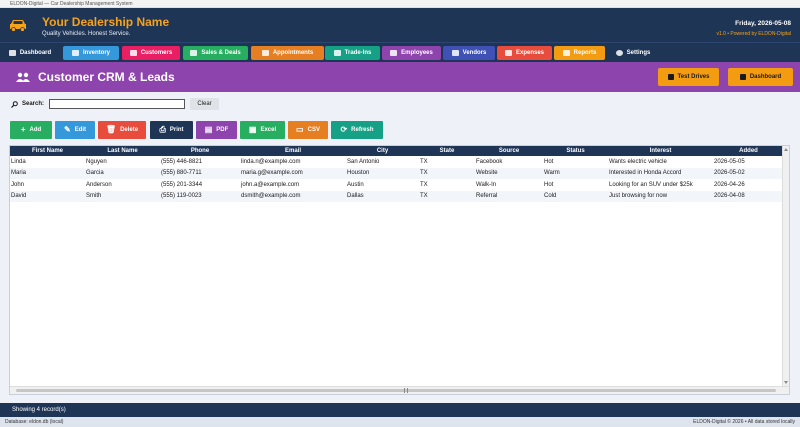 This screenshot has width=800, height=427. Describe the element at coordinates (344, 129) in the screenshot. I see `refresh-icon: ⟳` at that location.